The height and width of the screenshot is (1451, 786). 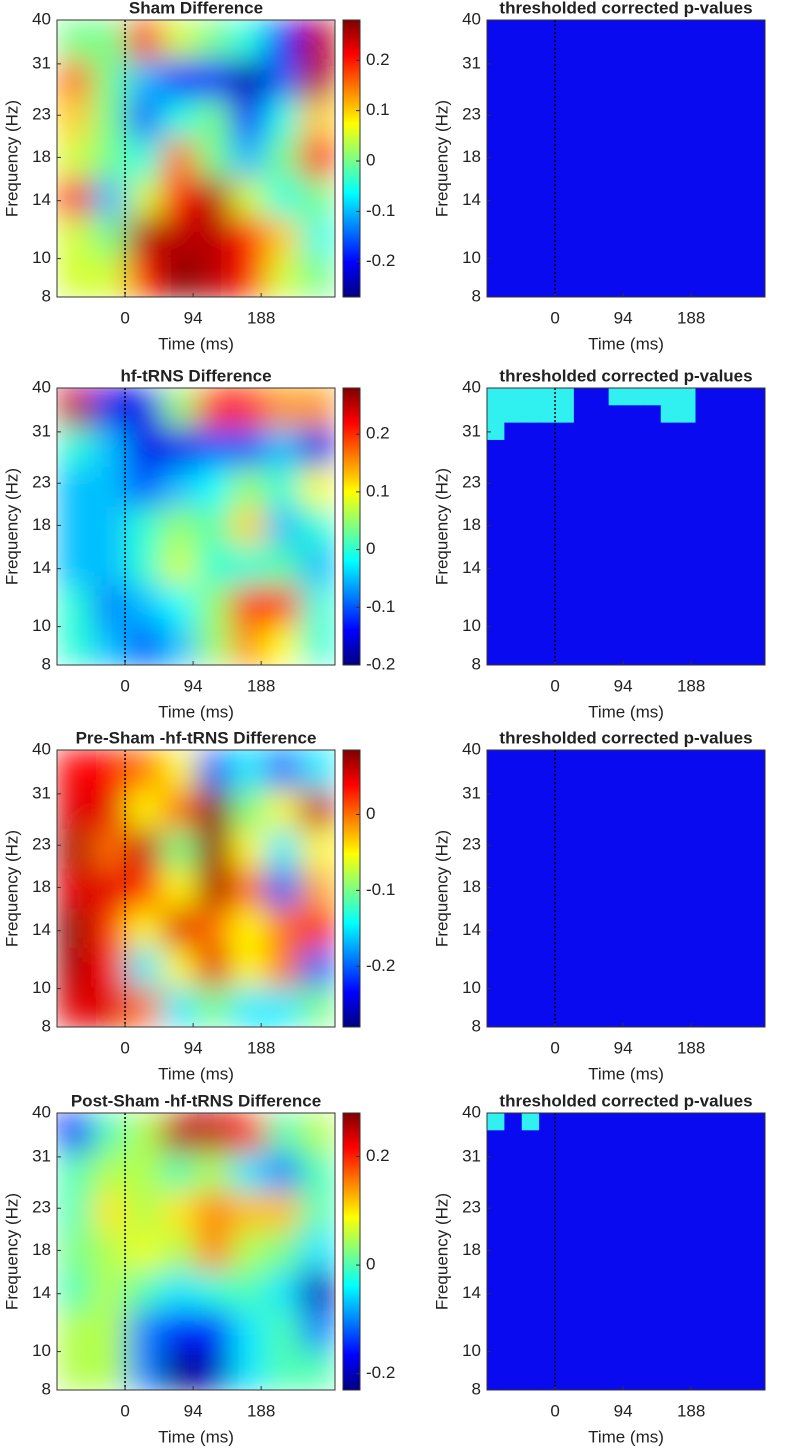 What do you see at coordinates (261, 1047) in the screenshot?
I see `x-tick-label: 188` at bounding box center [261, 1047].